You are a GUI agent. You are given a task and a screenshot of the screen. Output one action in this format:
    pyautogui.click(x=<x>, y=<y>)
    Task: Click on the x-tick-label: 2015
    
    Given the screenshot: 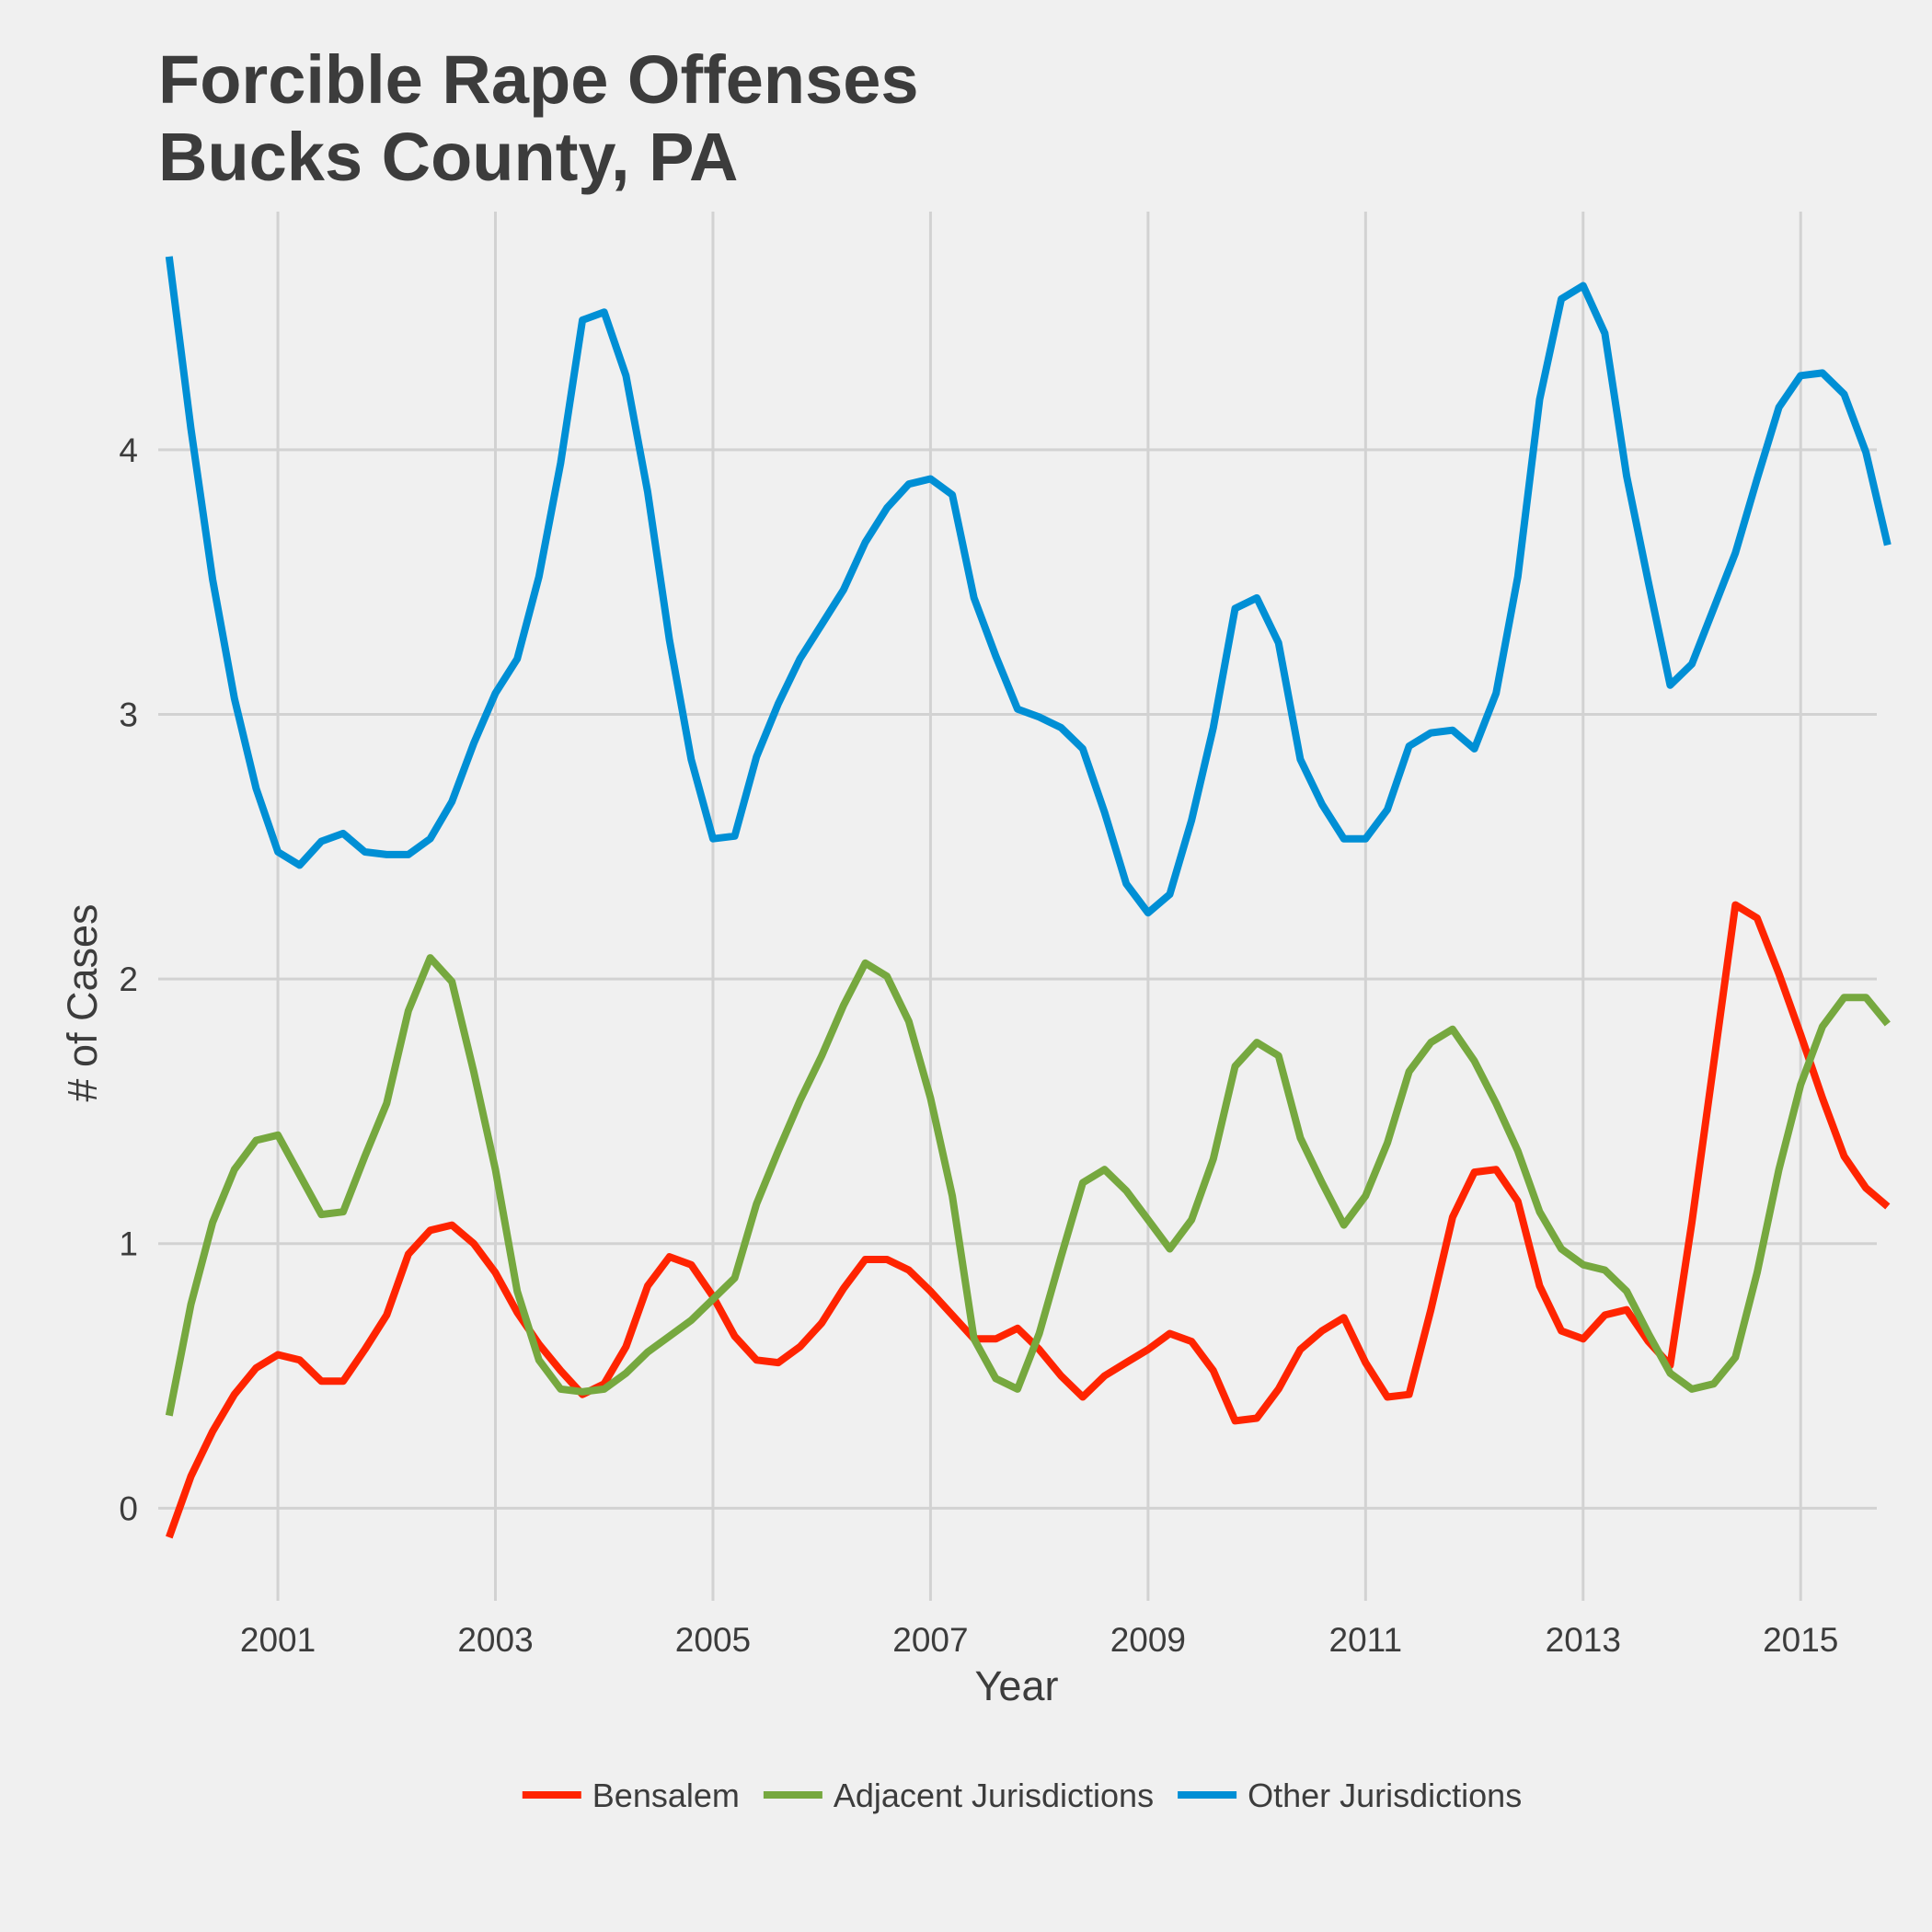 What is the action you would take?
    pyautogui.click(x=1800, y=1640)
    